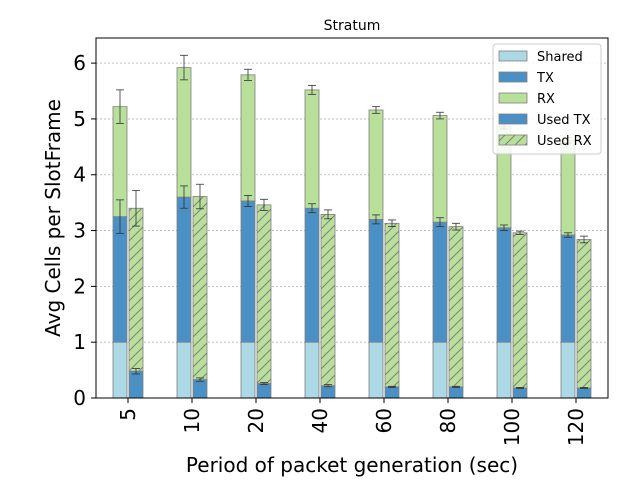 The width and height of the screenshot is (640, 480). I want to click on legend-label: RX, so click(546, 99).